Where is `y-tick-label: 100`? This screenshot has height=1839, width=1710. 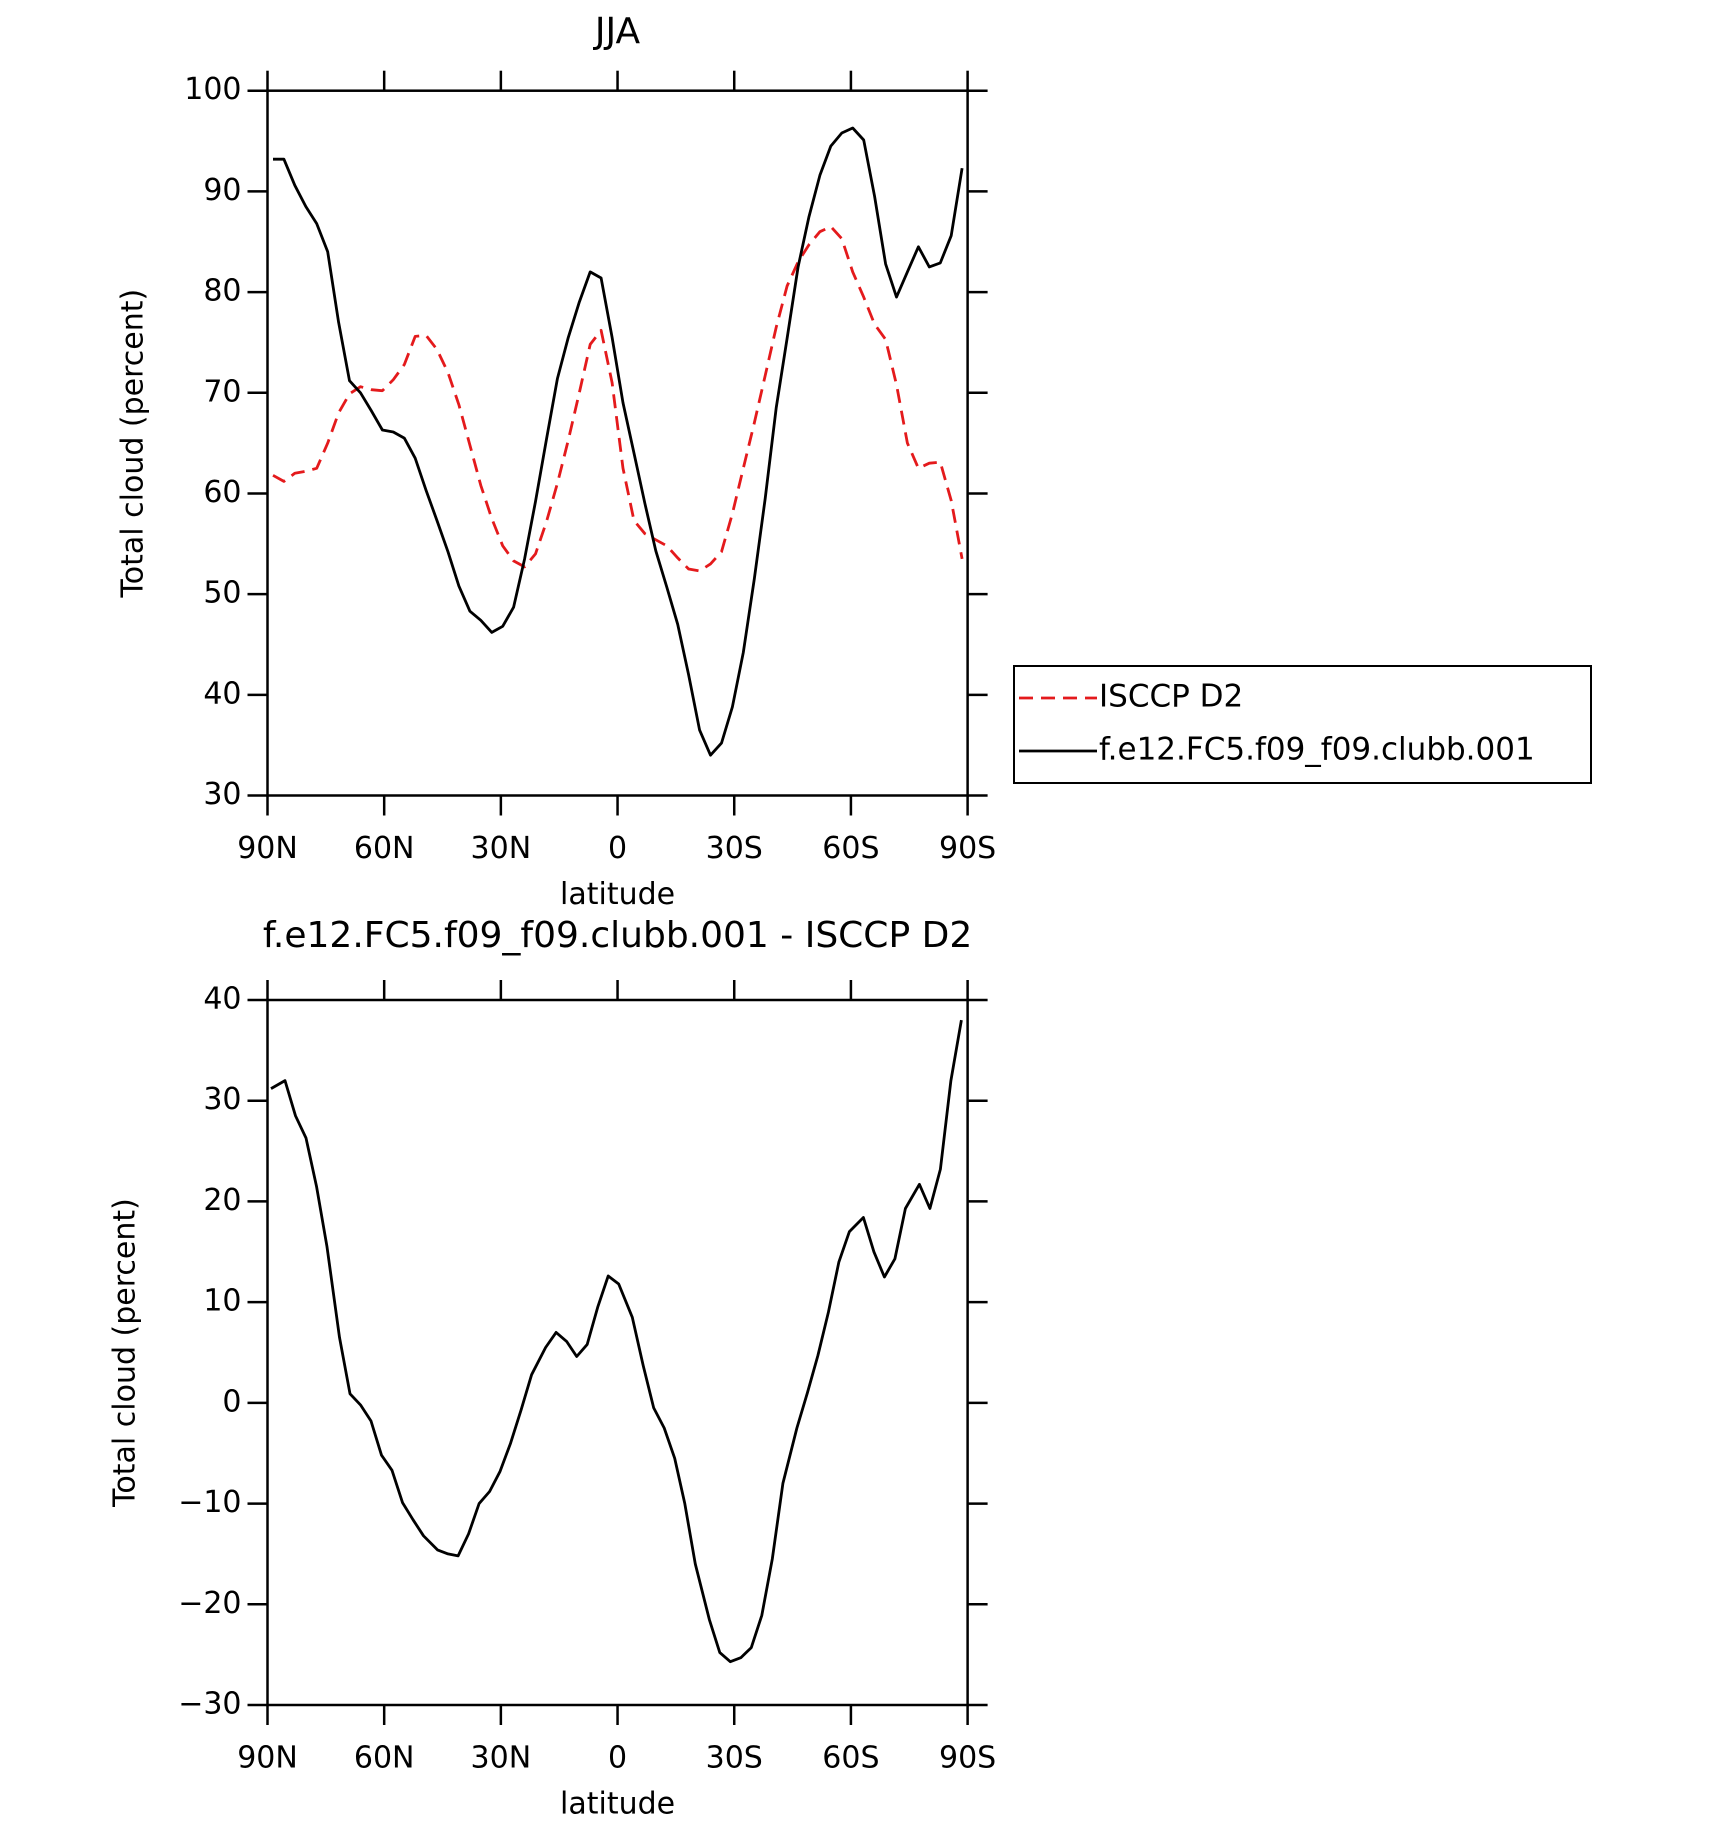
y-tick-label: 100 is located at coordinates (212, 89).